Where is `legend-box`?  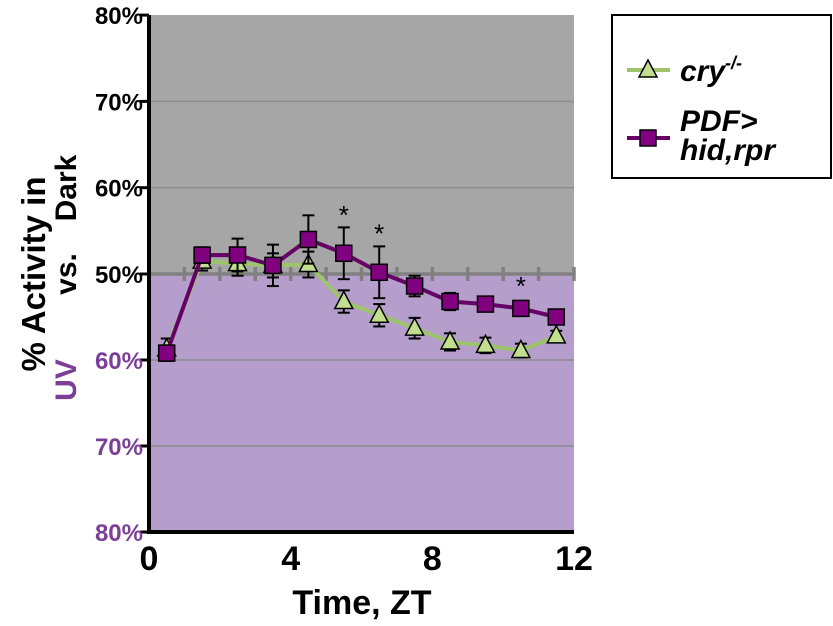
legend-box is located at coordinates (721, 96).